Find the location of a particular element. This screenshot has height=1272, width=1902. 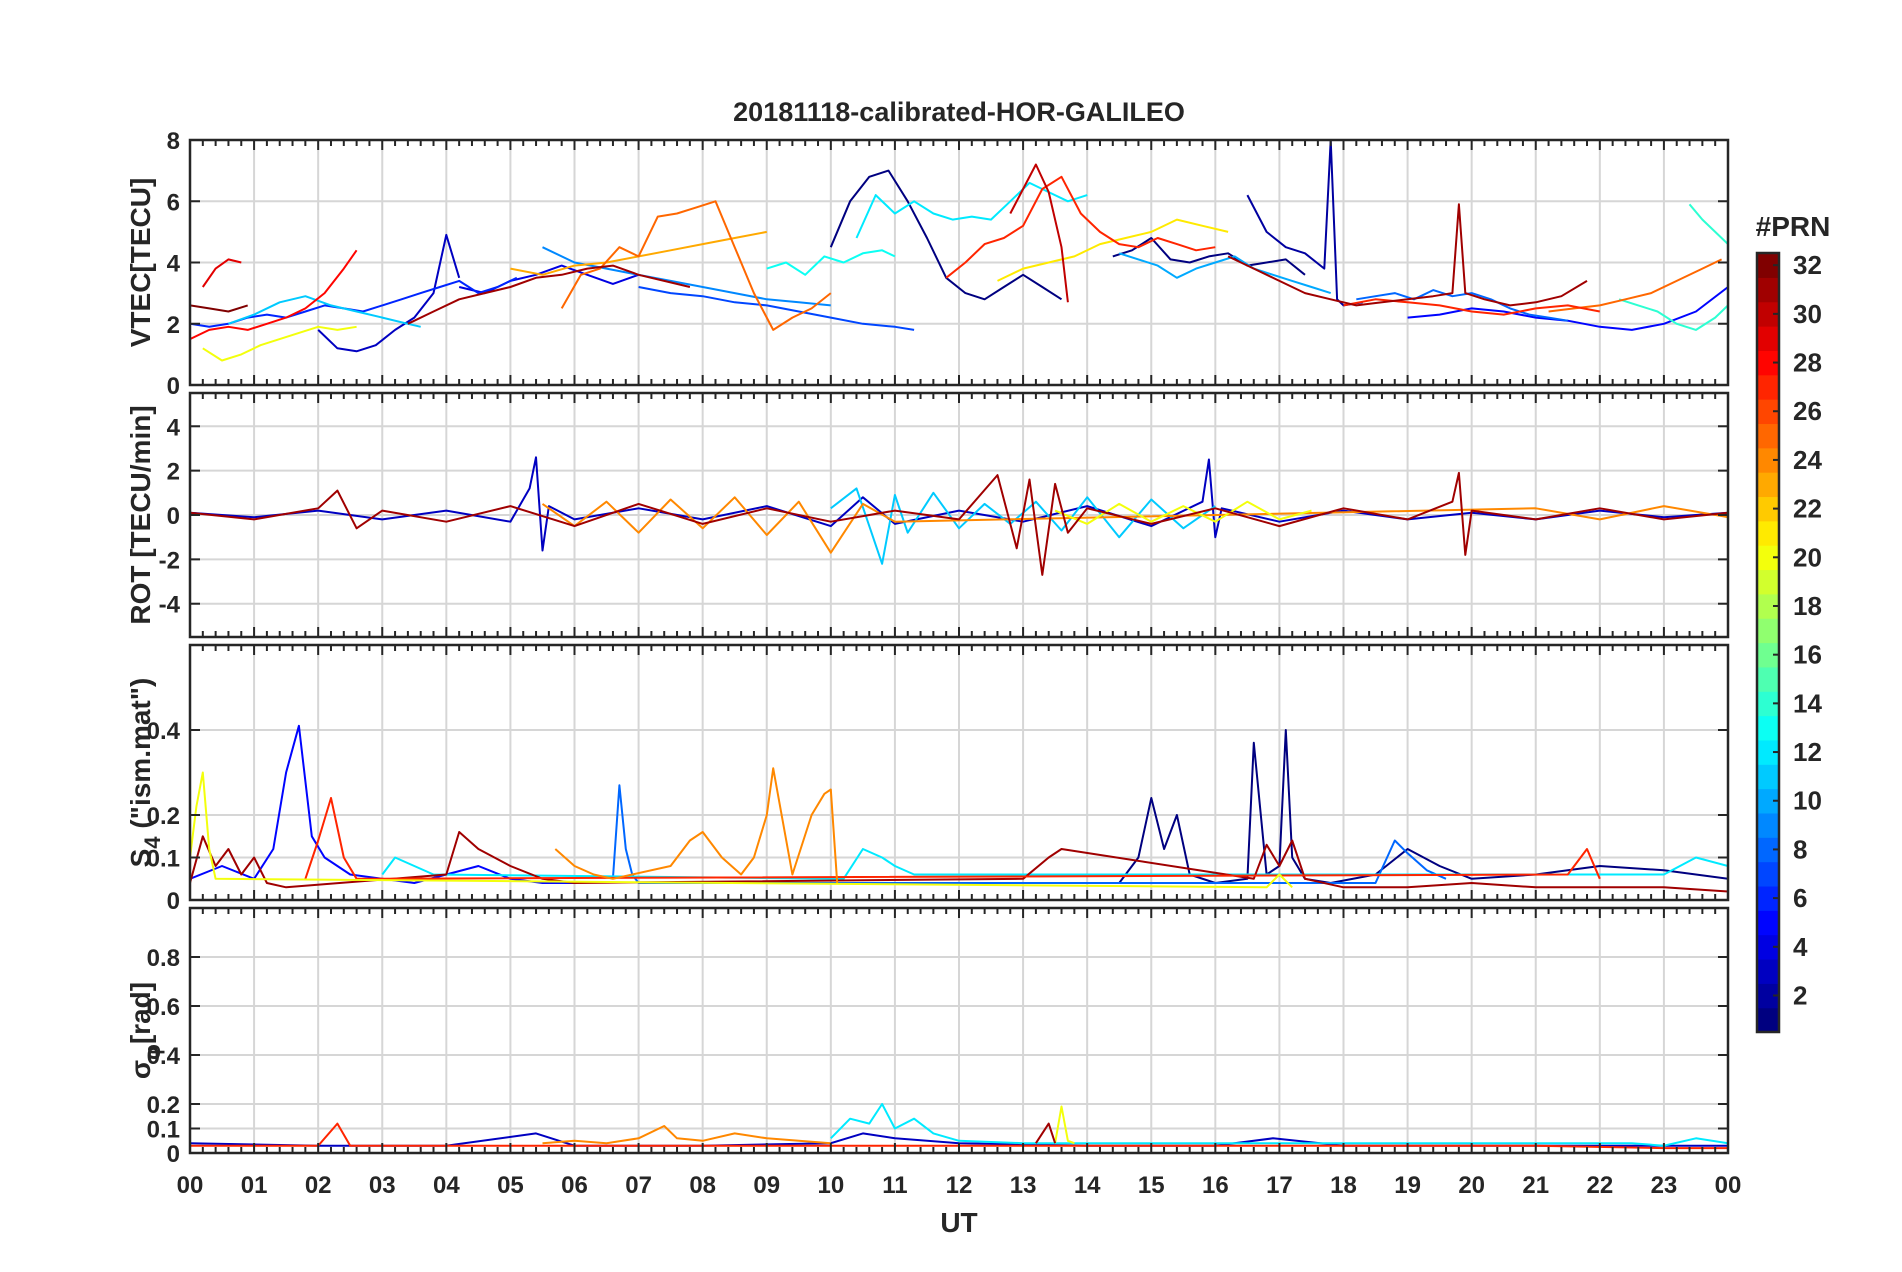

sigphi-ytick-label: 0.4 is located at coordinates (164, 1056).